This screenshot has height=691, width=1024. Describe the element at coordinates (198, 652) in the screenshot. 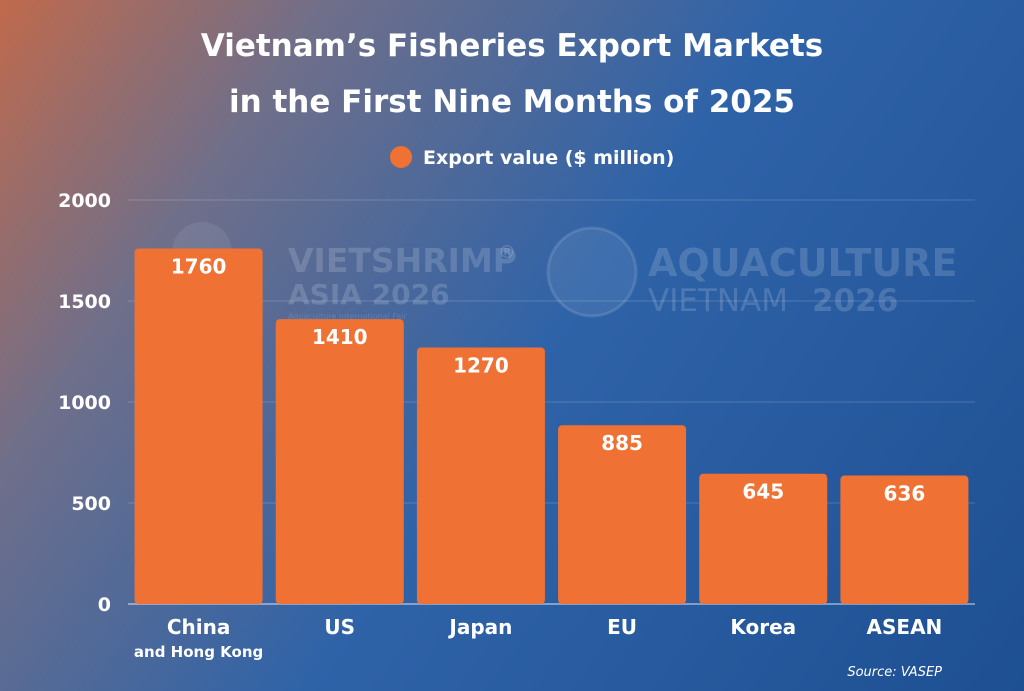

I see `x-category-sublabel: and Hong Kong` at that location.